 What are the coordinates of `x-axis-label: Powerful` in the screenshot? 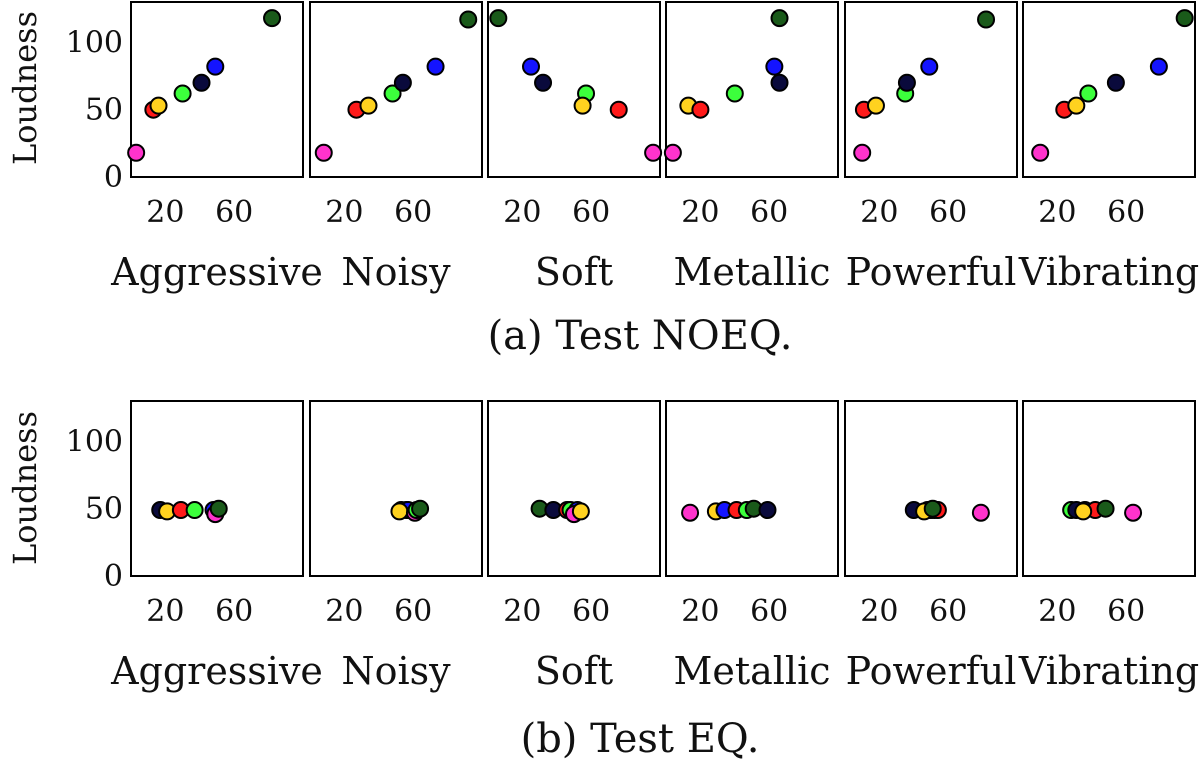 It's located at (931, 671).